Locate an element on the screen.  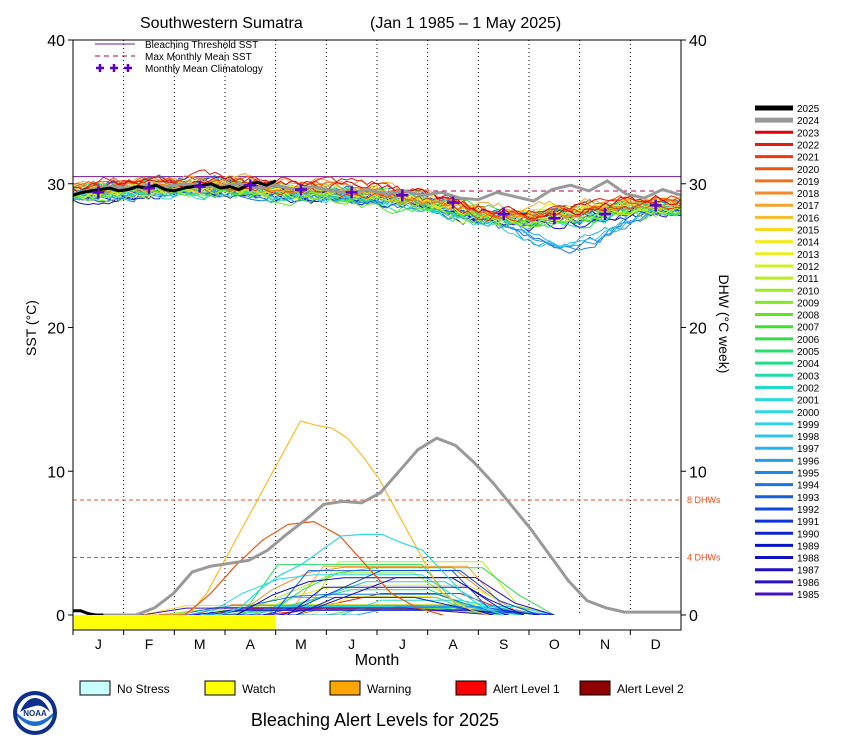
x-tick-label: N is located at coordinates (605, 644).